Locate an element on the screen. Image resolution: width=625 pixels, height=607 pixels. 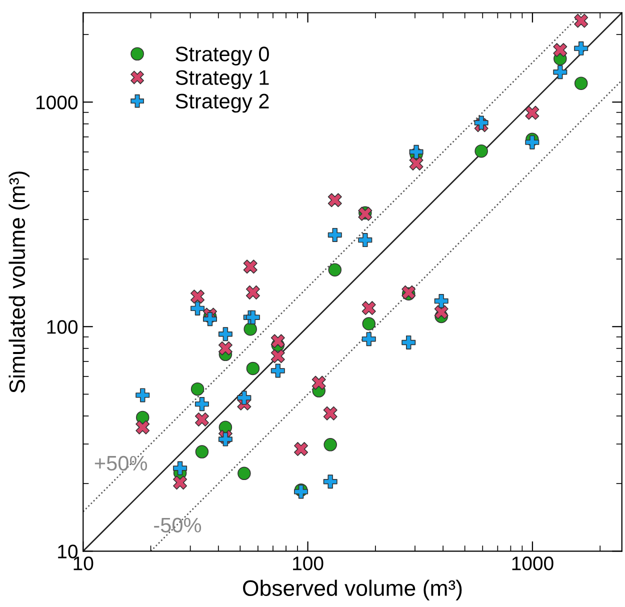
y-axis-title: Simulated volume (m³) is located at coordinates (19, 282).